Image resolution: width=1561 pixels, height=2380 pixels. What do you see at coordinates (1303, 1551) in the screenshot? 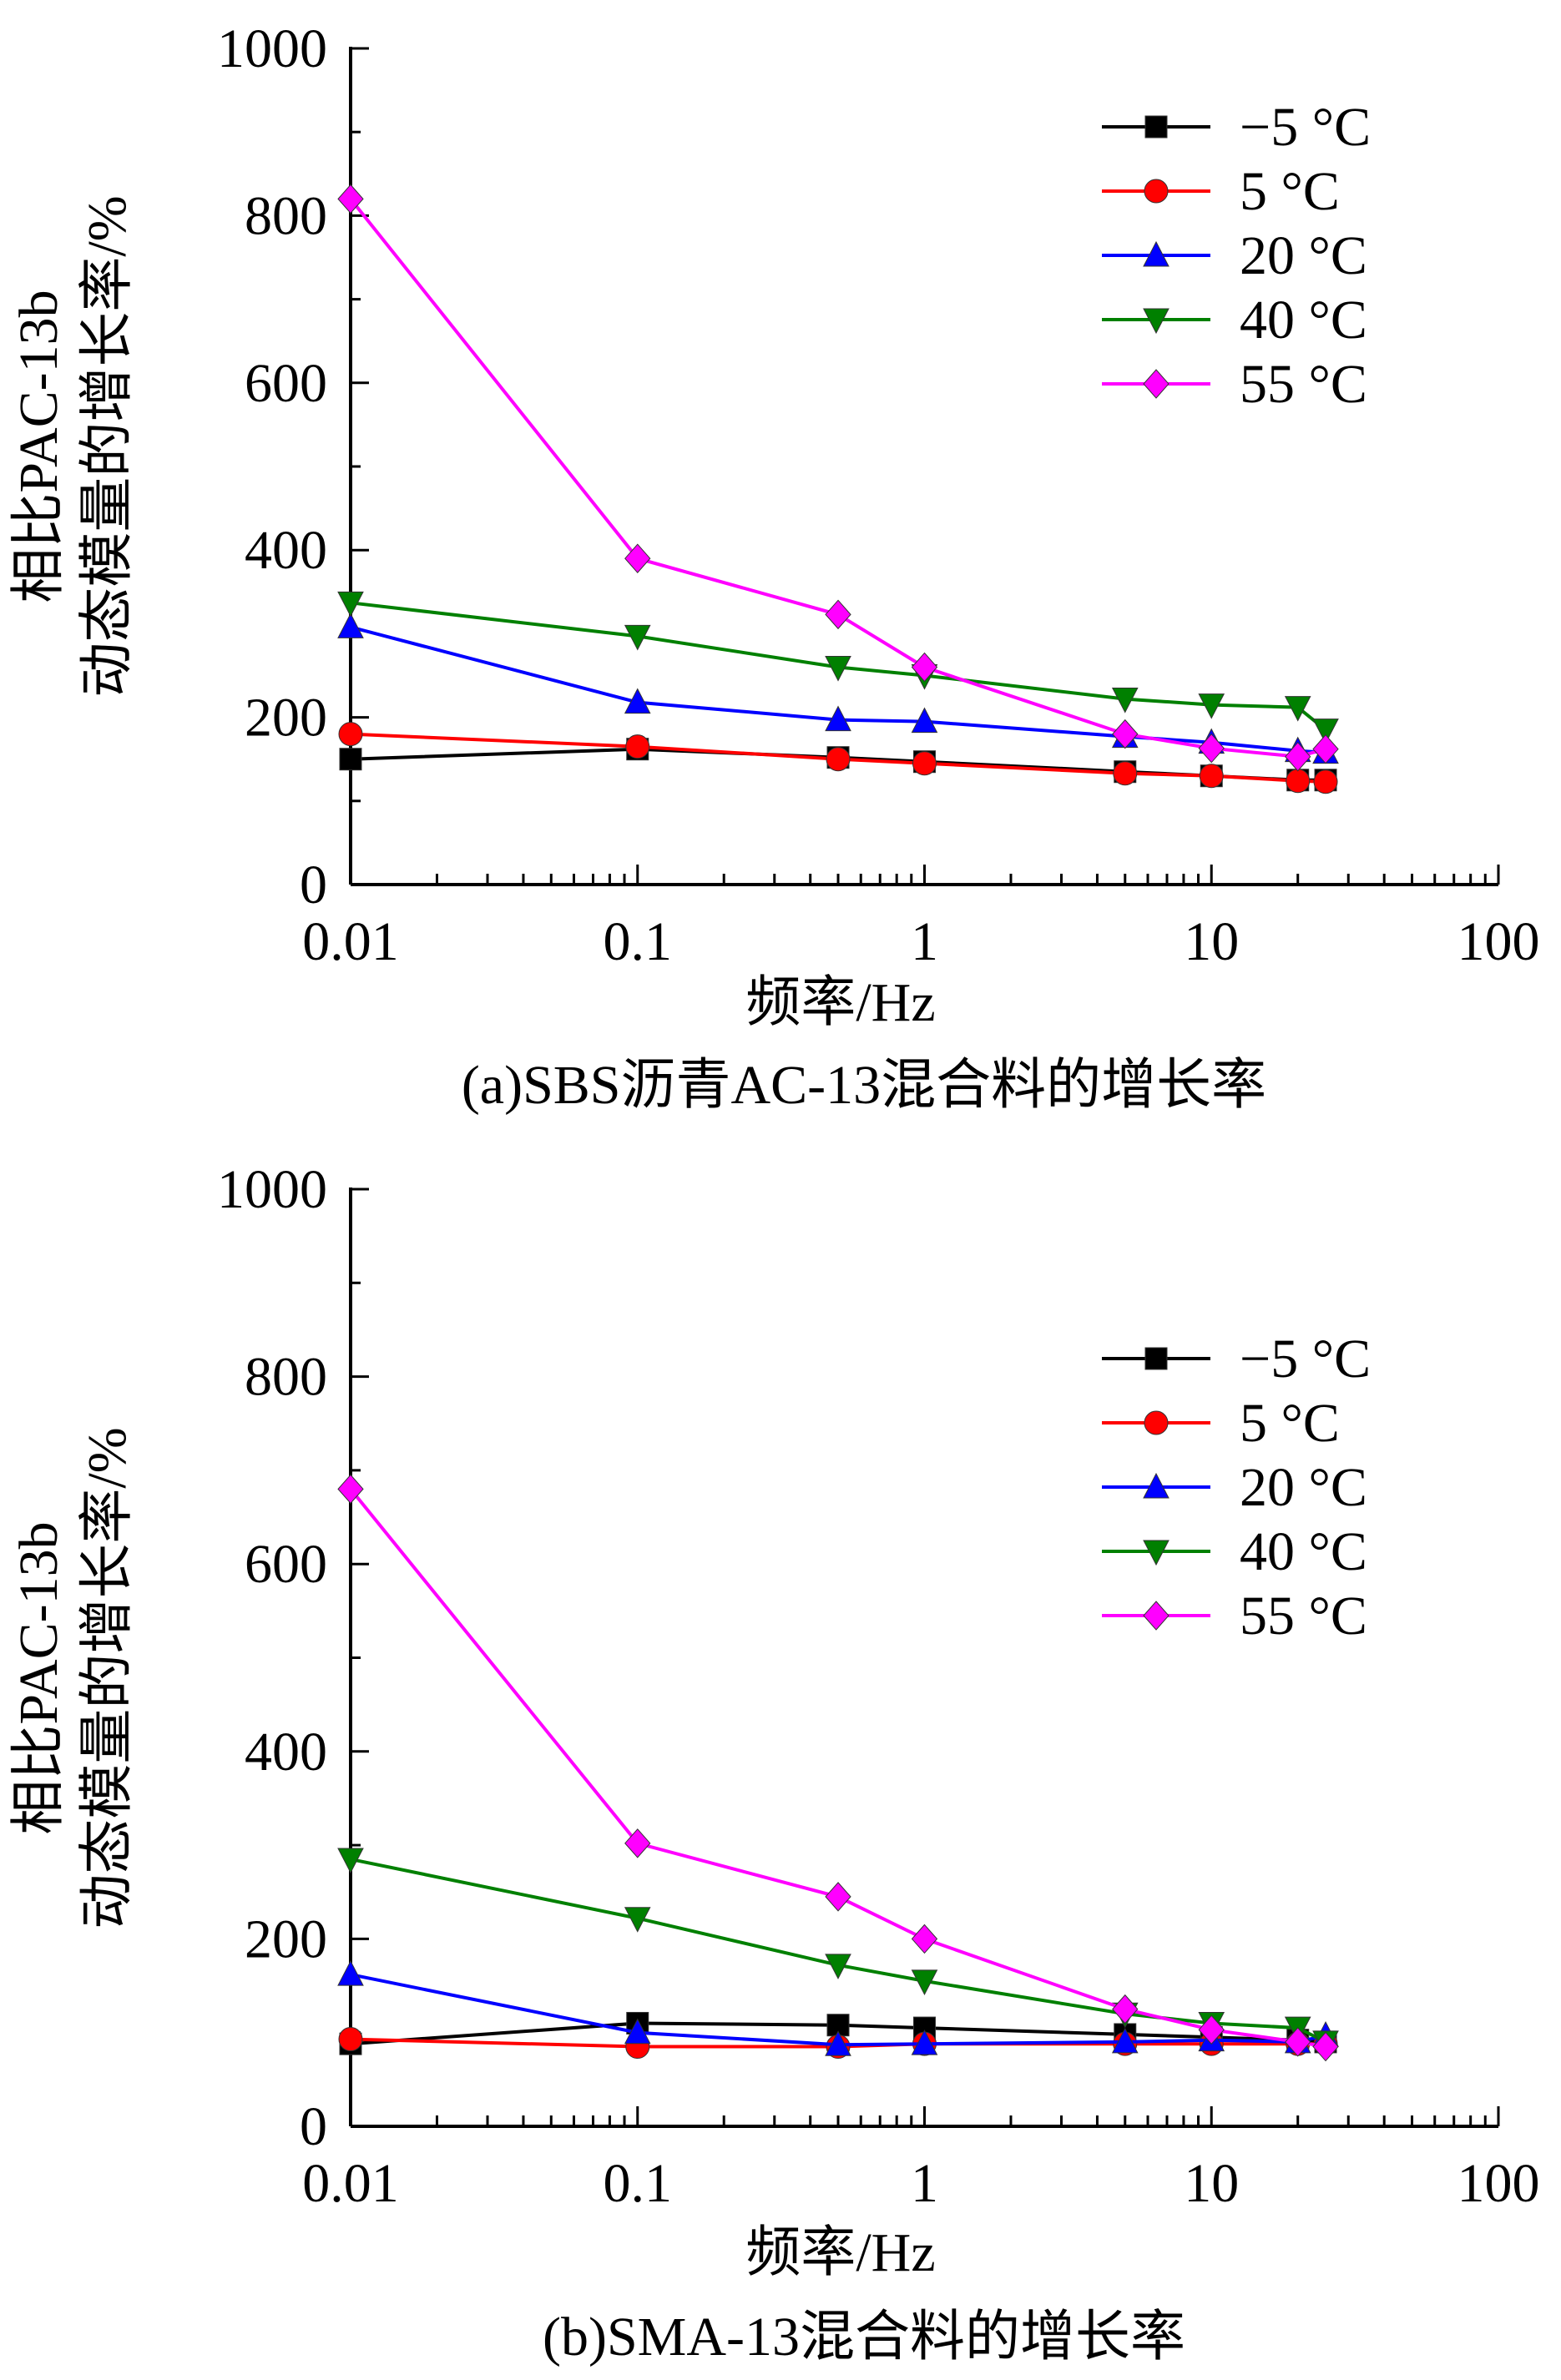
I see `chart-b-legend-label: 40 °C` at bounding box center [1303, 1551].